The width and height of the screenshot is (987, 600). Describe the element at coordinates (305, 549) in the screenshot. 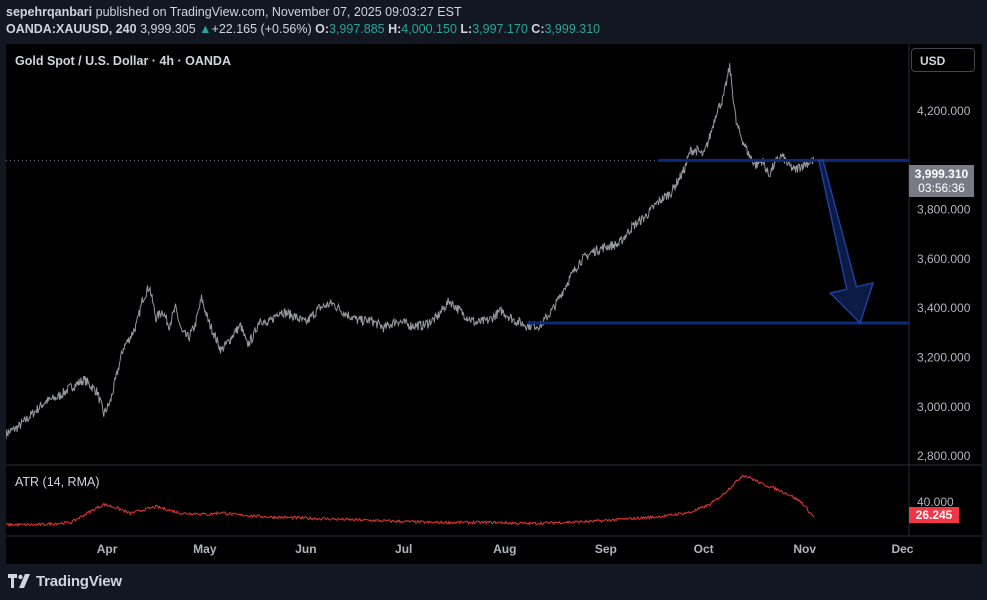

I see `time-tick-label: Jun` at that location.